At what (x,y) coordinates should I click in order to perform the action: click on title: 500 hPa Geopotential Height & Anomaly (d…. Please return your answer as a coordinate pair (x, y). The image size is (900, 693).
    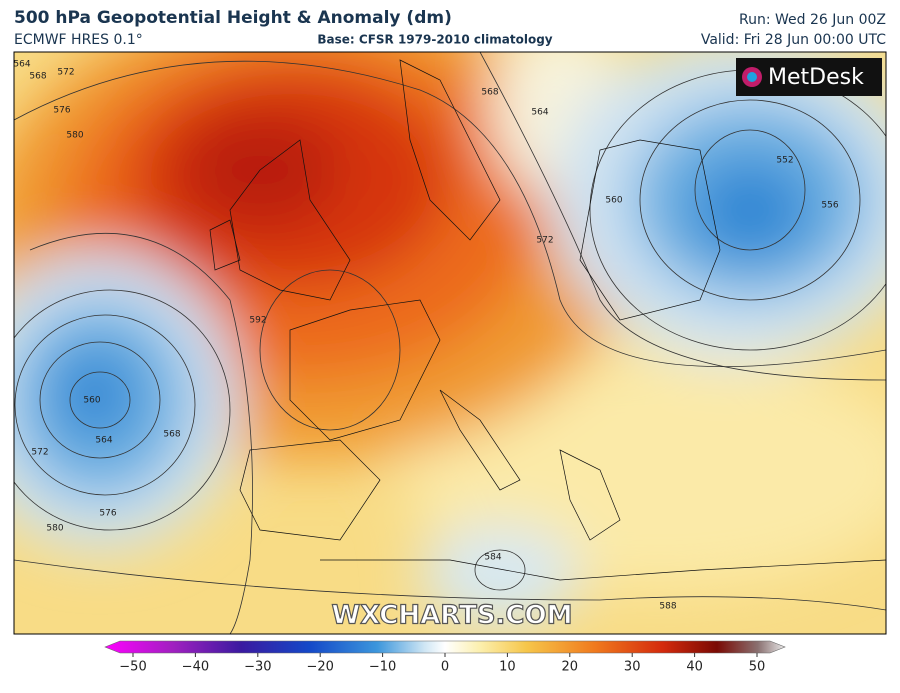
    Looking at the image, I should click on (233, 18).